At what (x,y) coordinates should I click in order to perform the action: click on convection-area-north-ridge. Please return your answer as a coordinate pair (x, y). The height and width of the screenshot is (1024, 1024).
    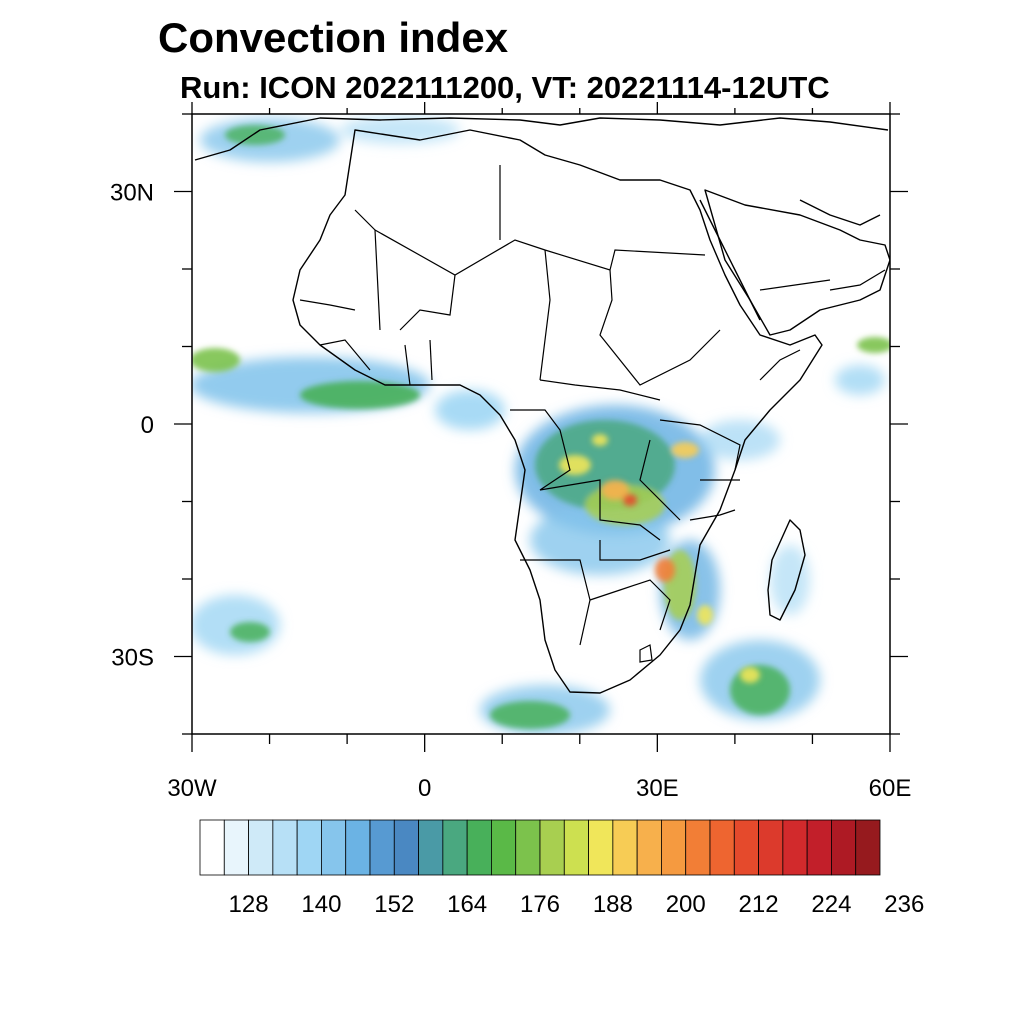
    Looking at the image, I should click on (400, 130).